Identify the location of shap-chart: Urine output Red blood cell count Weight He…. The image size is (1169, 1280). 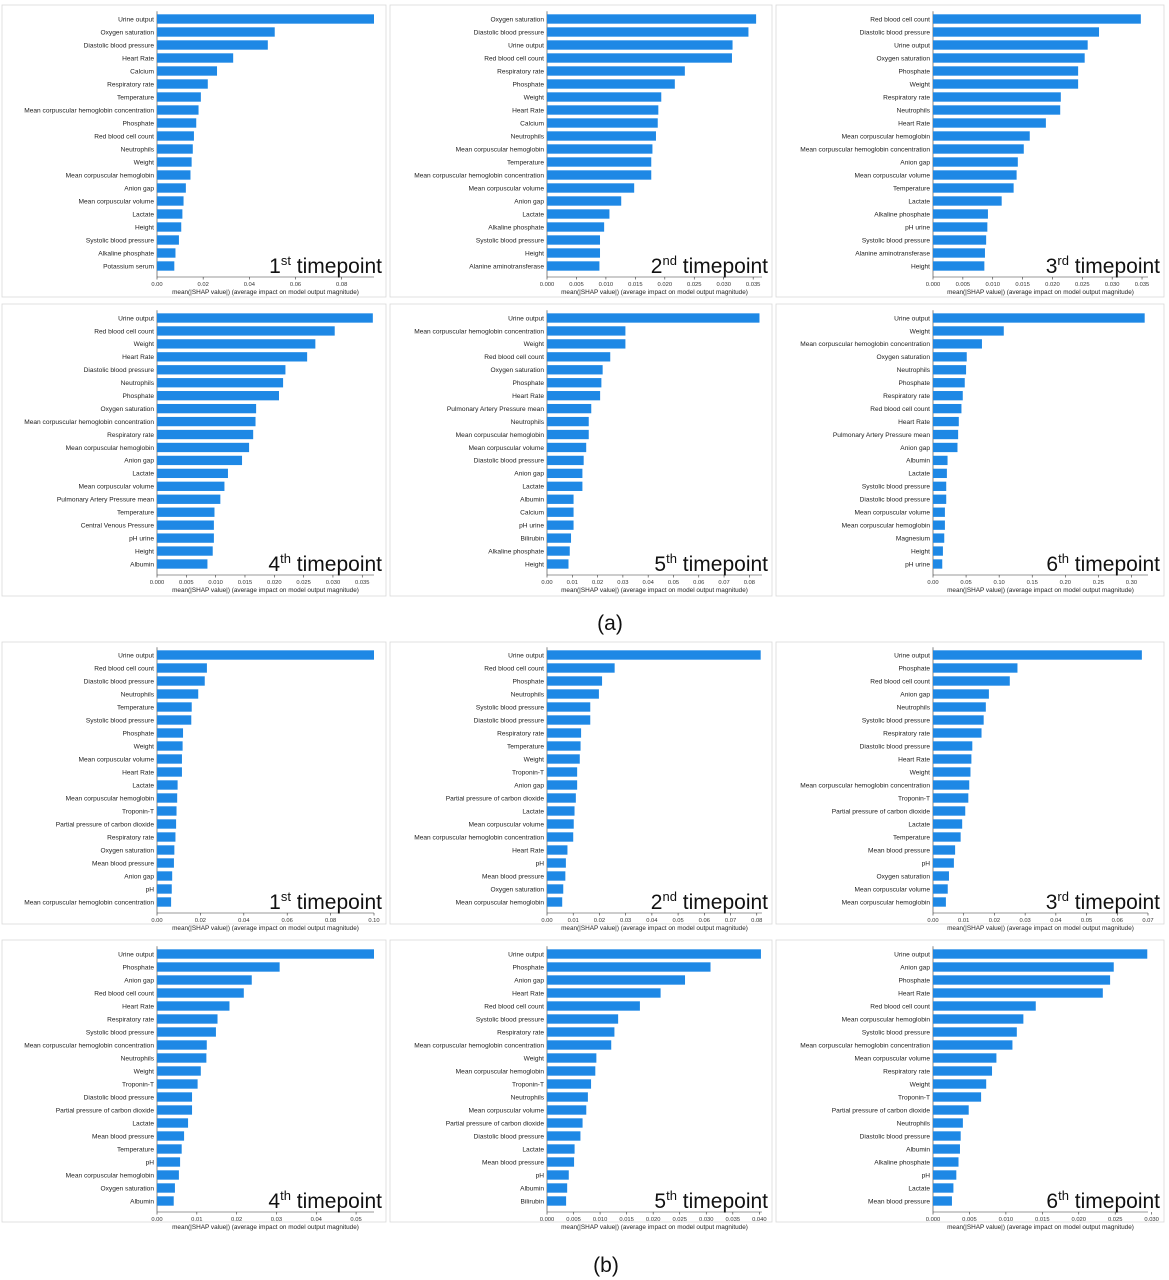
(194, 450).